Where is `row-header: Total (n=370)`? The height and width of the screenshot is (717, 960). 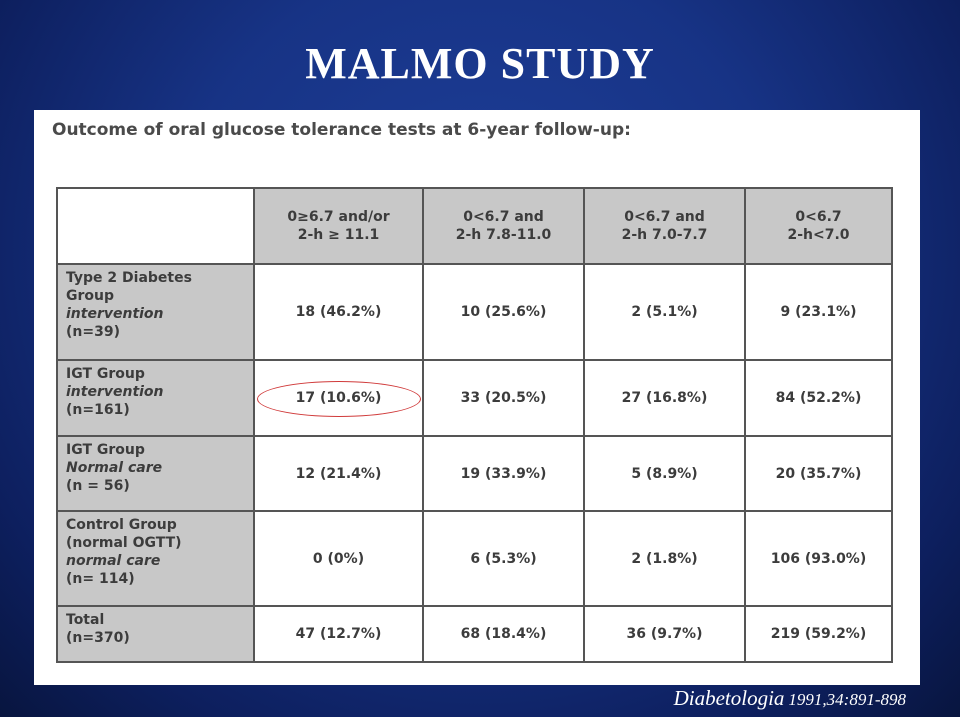 row-header: Total (n=370) is located at coordinates (155, 634).